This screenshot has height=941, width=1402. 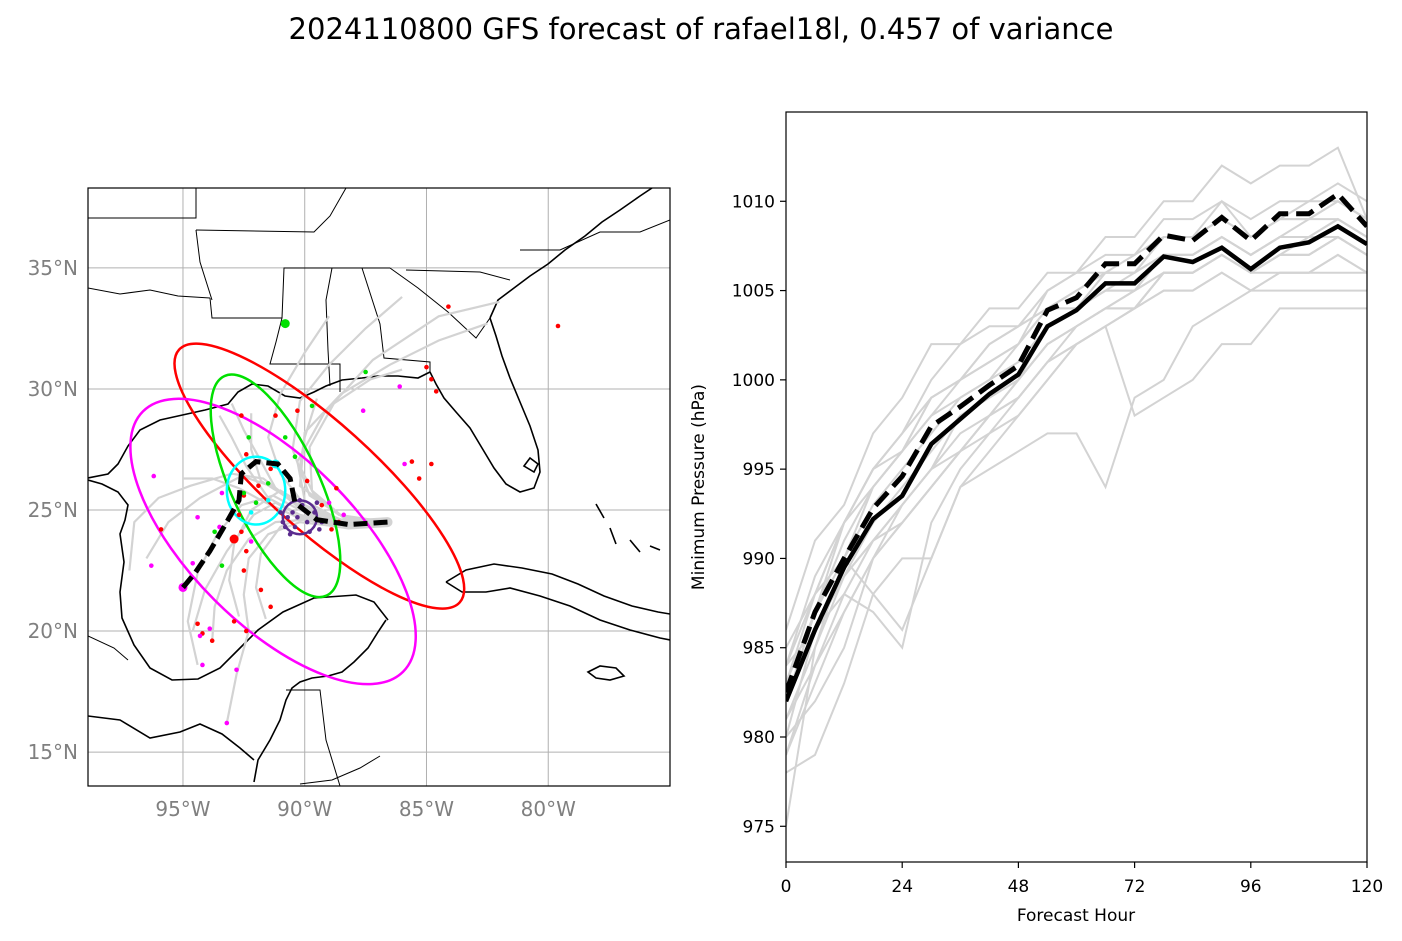 What do you see at coordinates (426, 809) in the screenshot?
I see `map-lon-tick-label: 85°W` at bounding box center [426, 809].